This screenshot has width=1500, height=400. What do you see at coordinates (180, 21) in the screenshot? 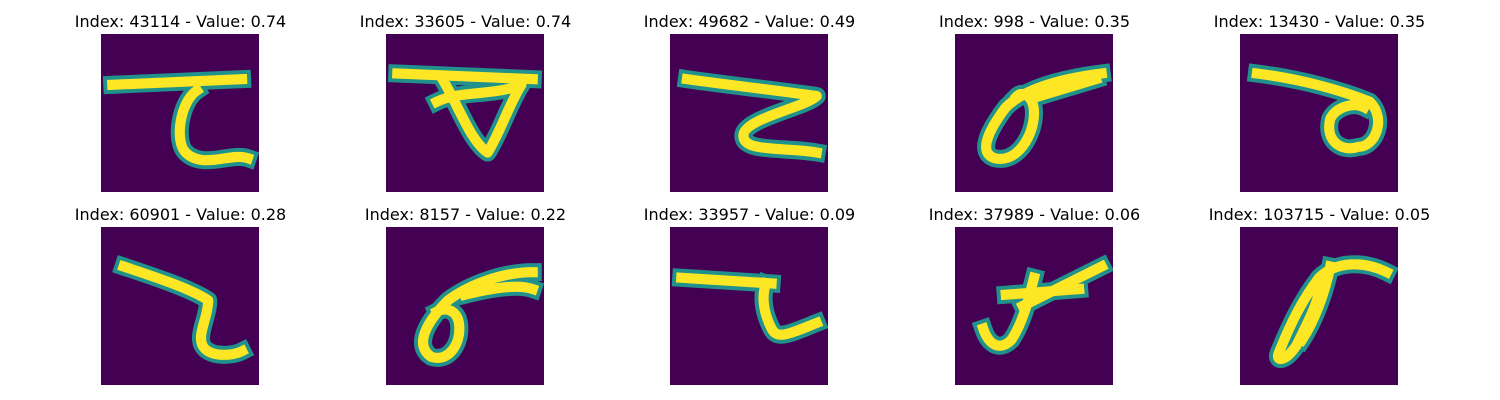
I see `panel-title: Index: 43114 - Value: 0.74` at bounding box center [180, 21].